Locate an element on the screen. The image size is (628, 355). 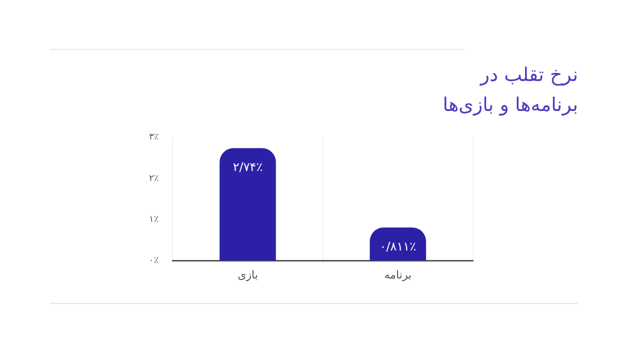
y-tick-label: ۲٪ is located at coordinates (153, 179).